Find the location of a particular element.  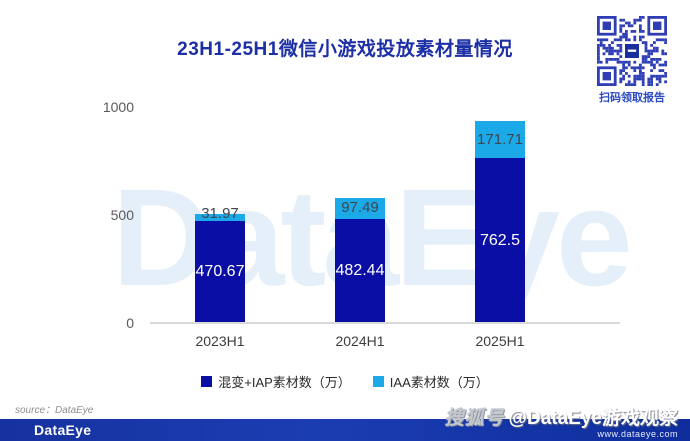

bar-group: 470.67 31.97 is located at coordinates (220, 215).